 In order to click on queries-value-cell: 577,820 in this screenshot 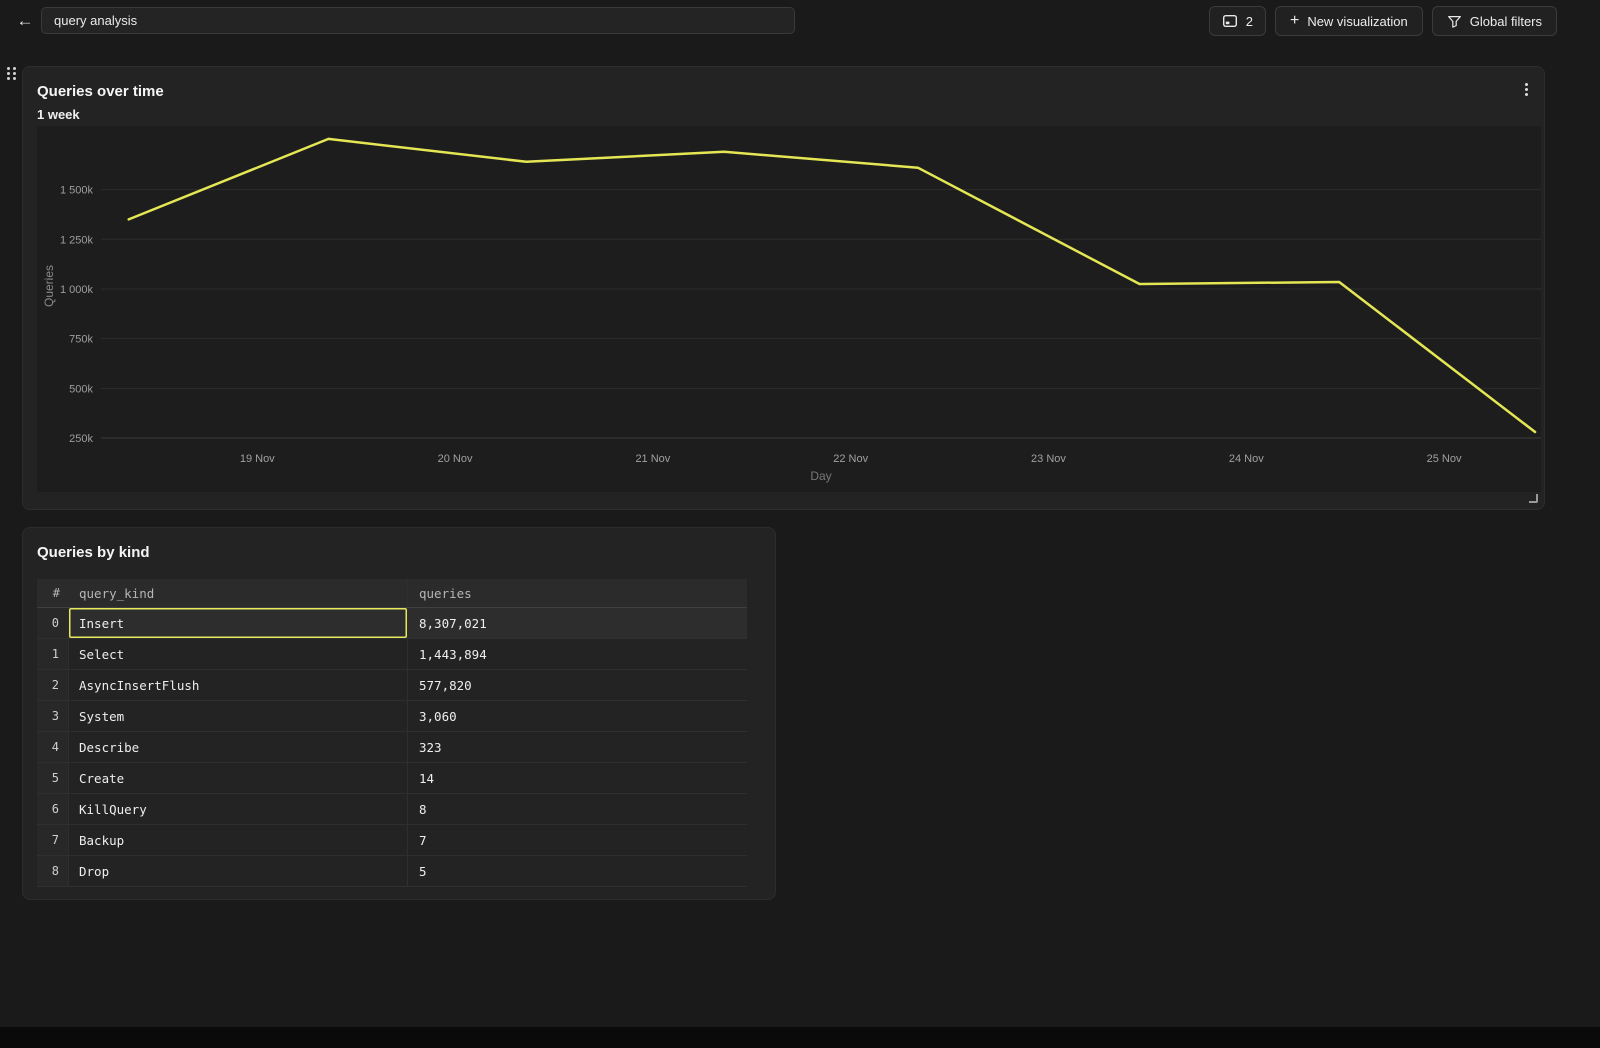, I will do `click(577, 685)`.